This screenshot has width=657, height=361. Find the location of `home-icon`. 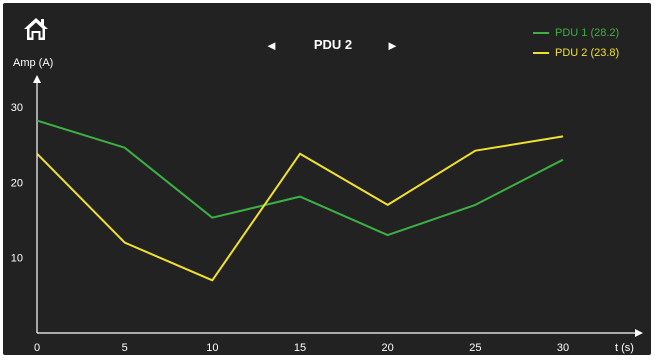

home-icon is located at coordinates (36, 29).